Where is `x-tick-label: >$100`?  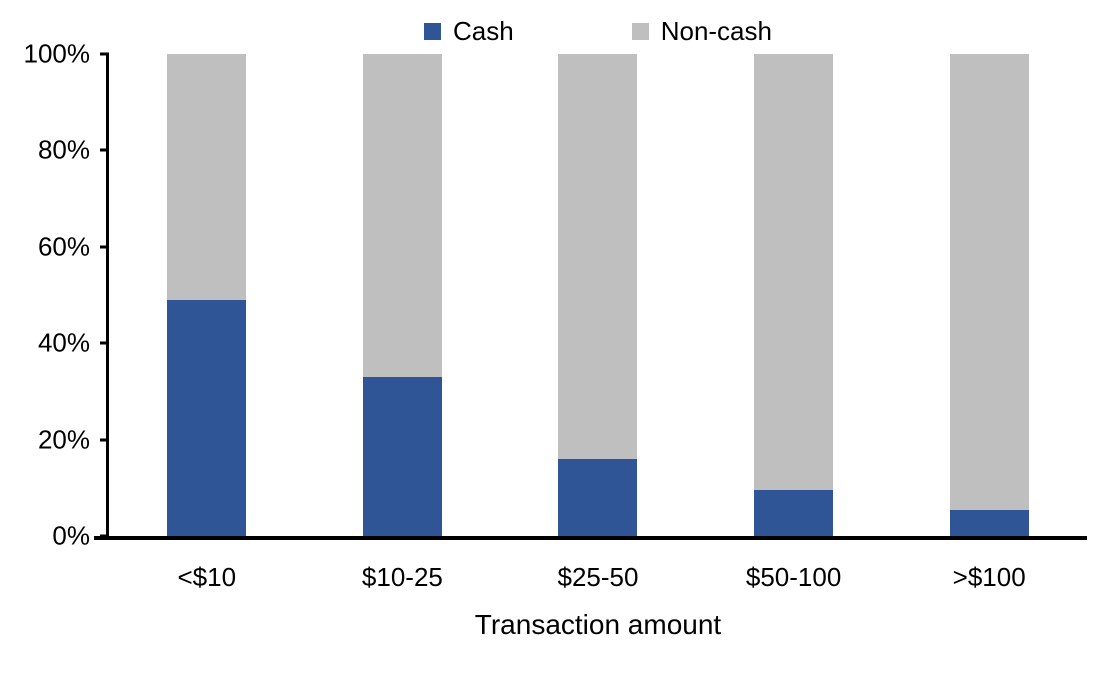 x-tick-label: >$100 is located at coordinates (989, 577).